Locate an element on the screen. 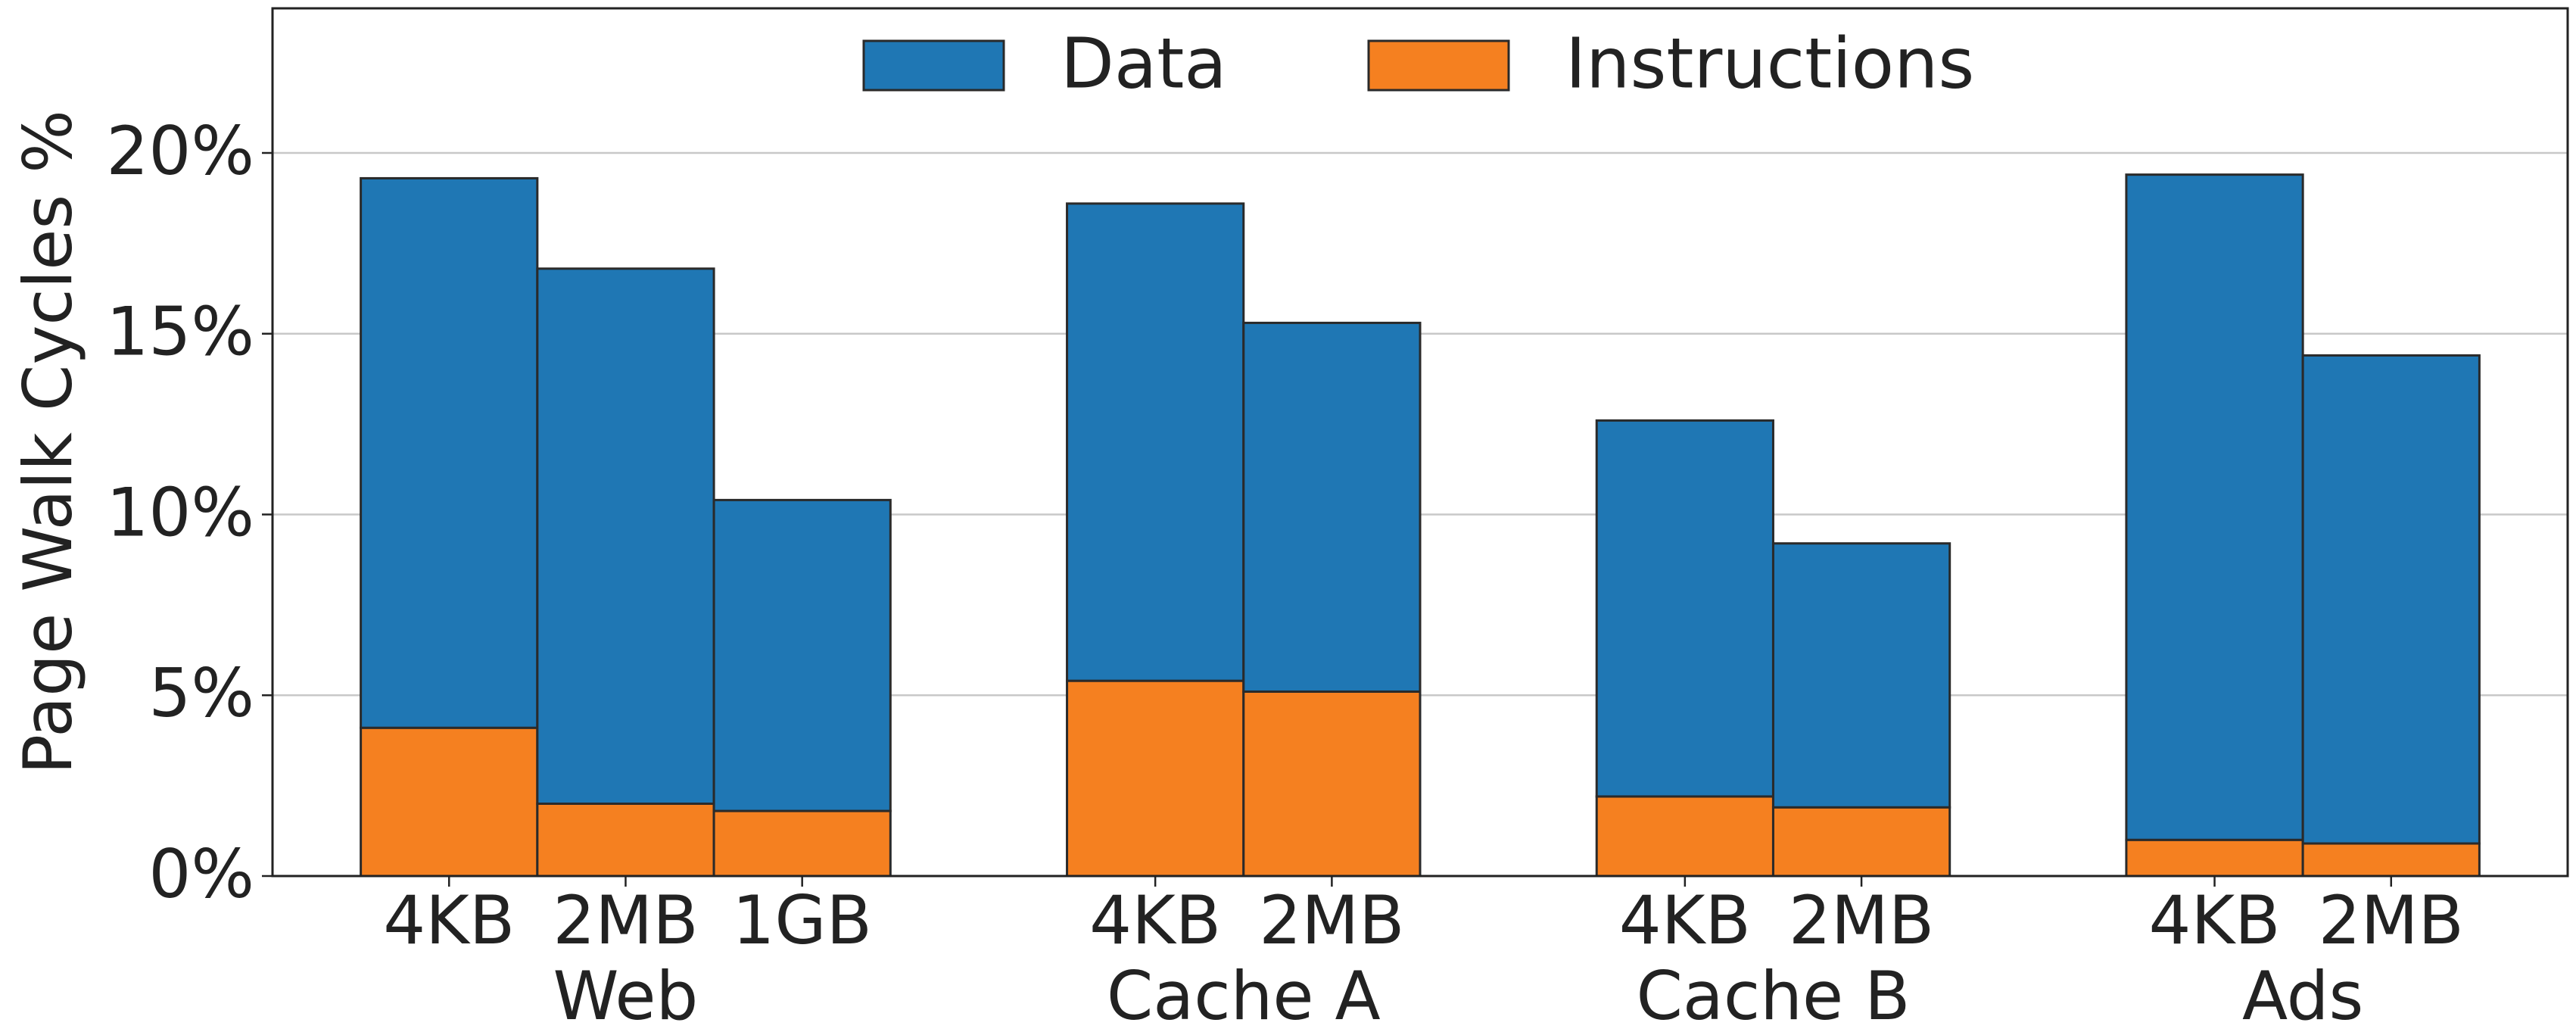 This screenshot has height=1032, width=2576. group-label: Ads is located at coordinates (2302, 994).